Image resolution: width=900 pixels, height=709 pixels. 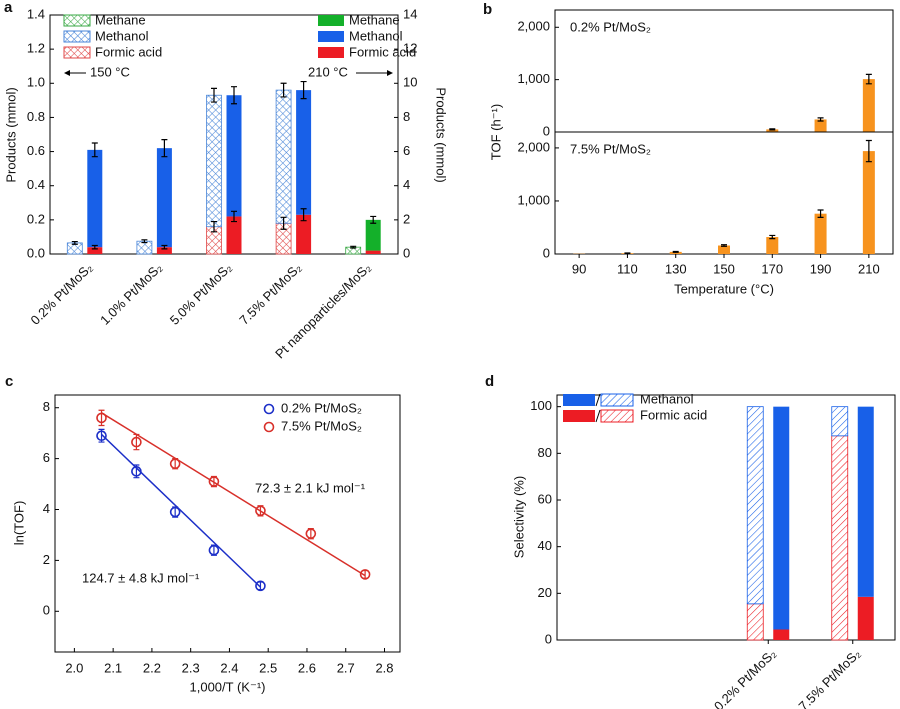 I want to click on legend-label: Formic acid, so click(x=382, y=51).